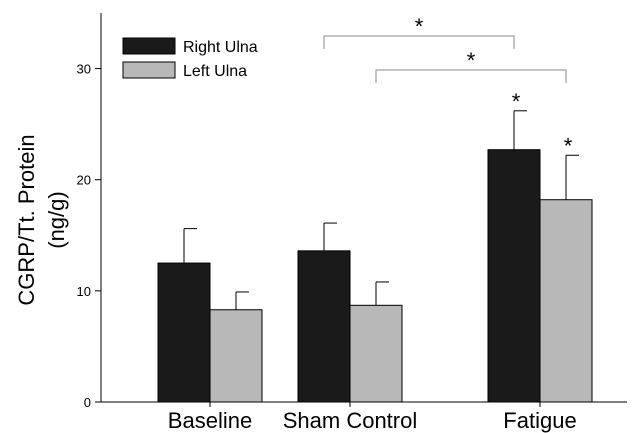 This screenshot has width=637, height=433. I want to click on legend-label: Right Ulna, so click(220, 47).